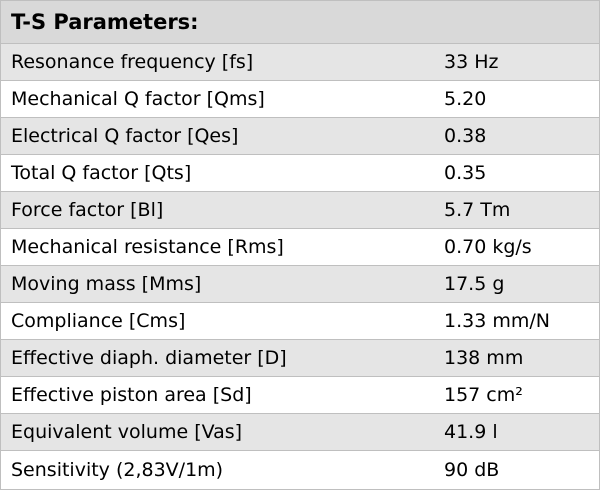 Image resolution: width=600 pixels, height=490 pixels. Describe the element at coordinates (132, 62) in the screenshot. I see `row-label: Resonance frequency [fs]` at that location.